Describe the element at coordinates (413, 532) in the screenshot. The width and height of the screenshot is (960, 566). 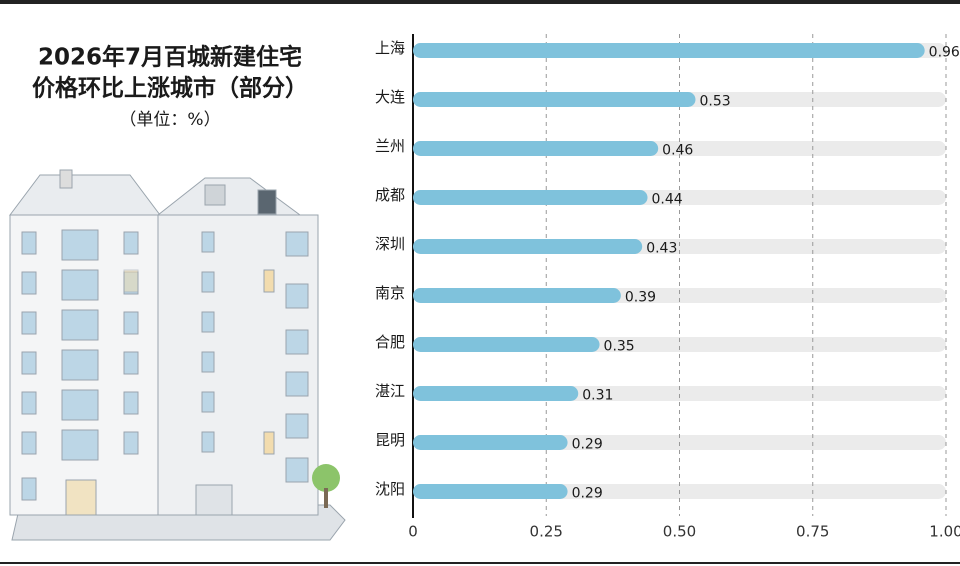
I see `x-tick-label: 0` at that location.